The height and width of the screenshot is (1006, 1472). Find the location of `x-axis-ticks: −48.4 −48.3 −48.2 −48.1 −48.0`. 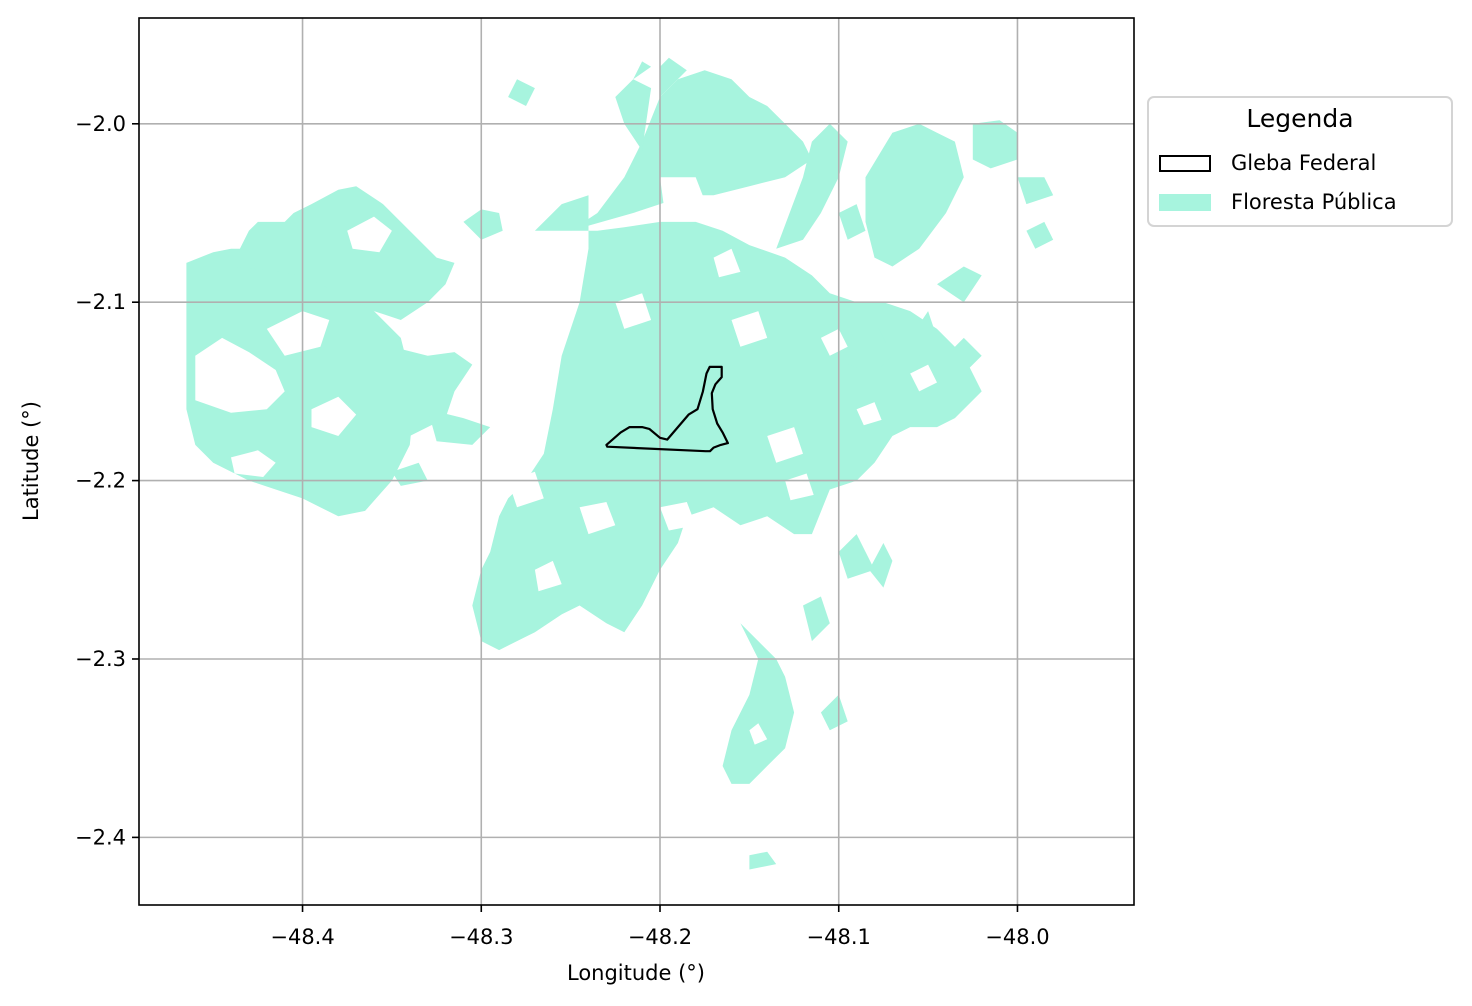

x-axis-ticks: −48.4 −48.3 −48.2 −48.1 −48.0 is located at coordinates (660, 927).